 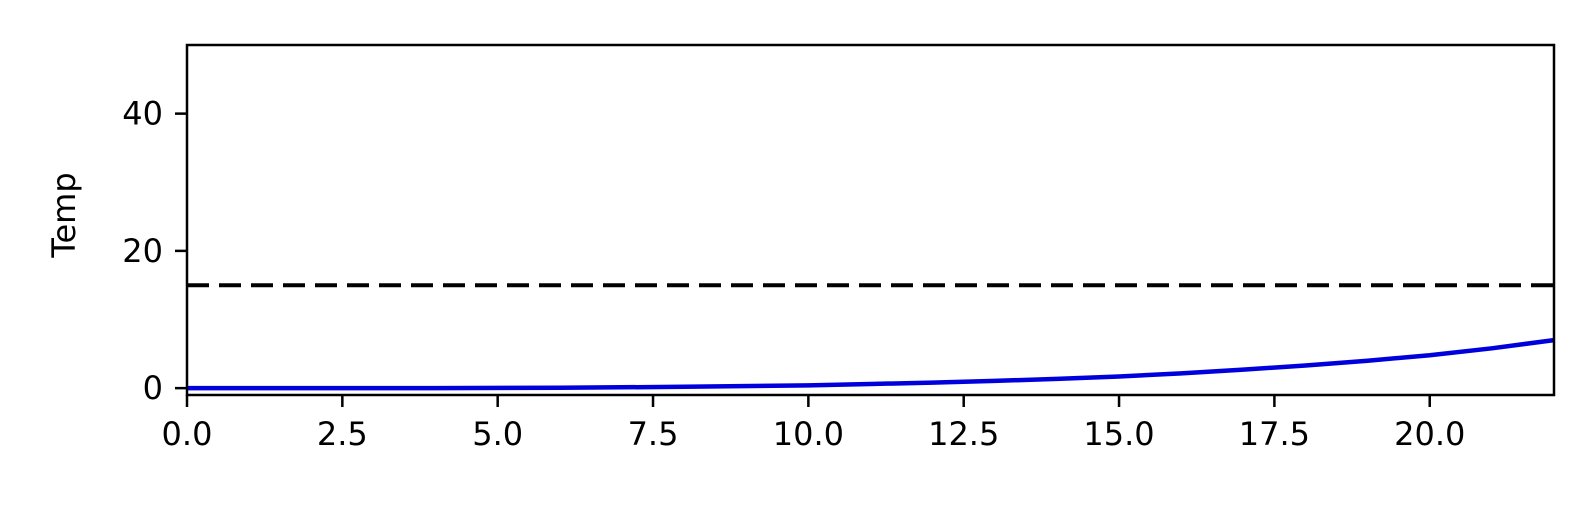 I want to click on x-axis: 0.0 2.5 5.0 7.5 10.0 12.5 15.0 17.5 20.0, so click(x=813, y=424).